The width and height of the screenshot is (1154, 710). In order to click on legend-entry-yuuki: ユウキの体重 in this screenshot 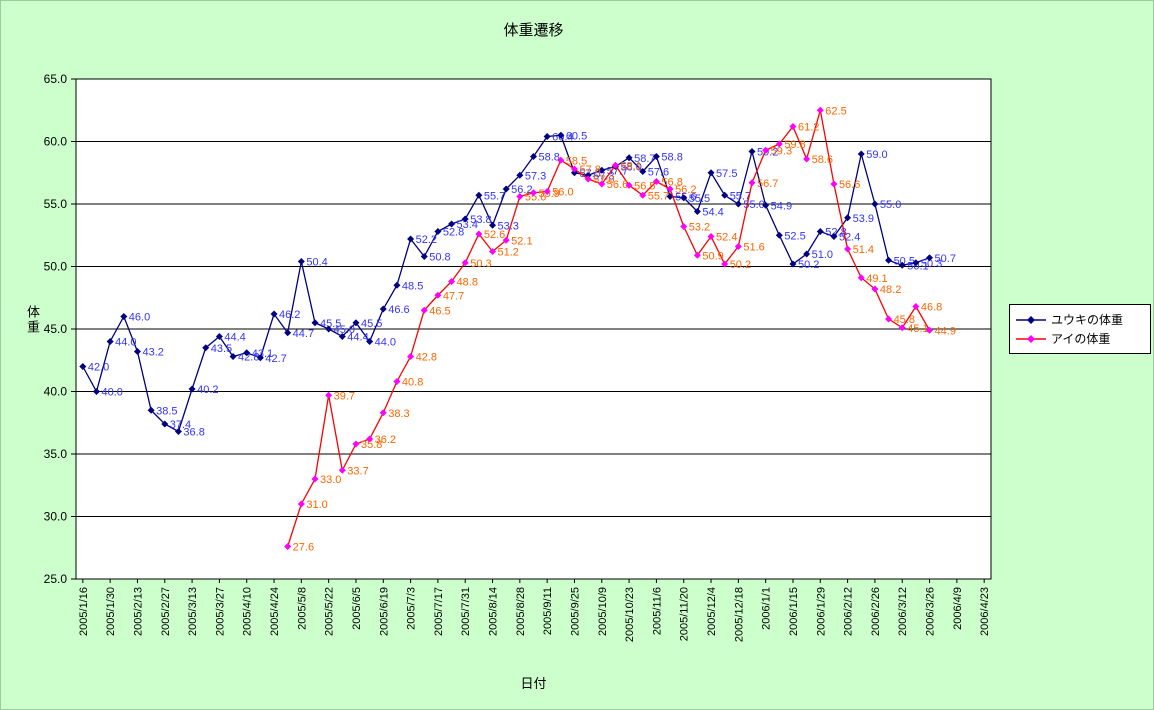, I will do `click(1080, 319)`.